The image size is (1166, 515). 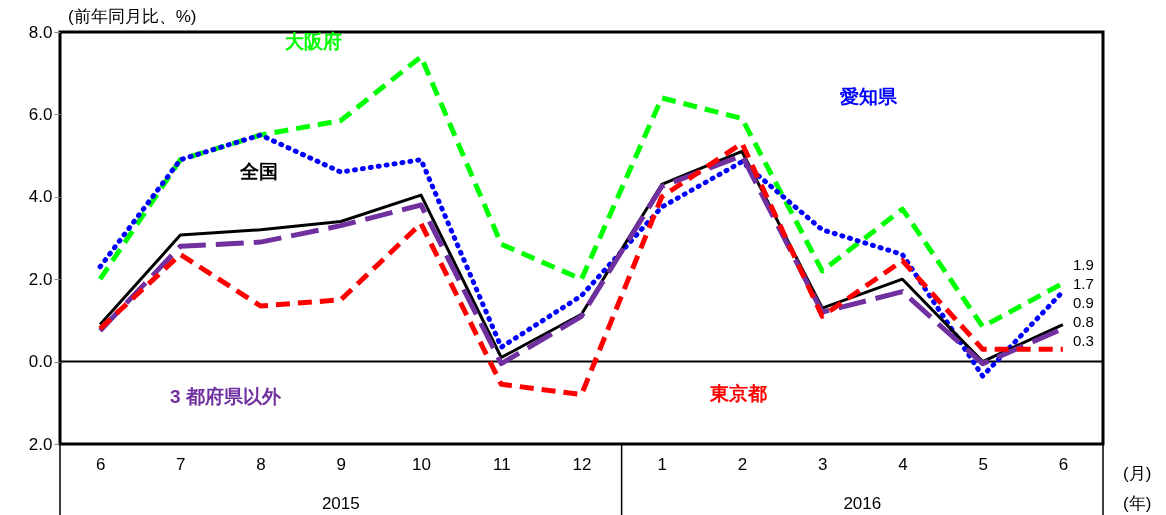 What do you see at coordinates (822, 464) in the screenshot?
I see `x-tick-label: 3` at bounding box center [822, 464].